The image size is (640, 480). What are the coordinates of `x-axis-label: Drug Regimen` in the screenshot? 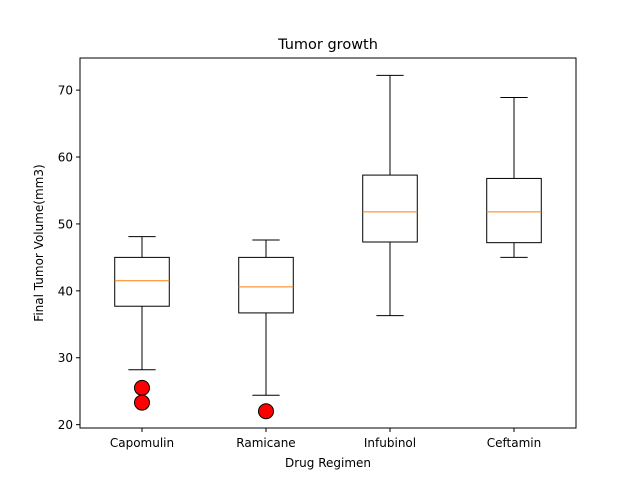 It's located at (328, 463).